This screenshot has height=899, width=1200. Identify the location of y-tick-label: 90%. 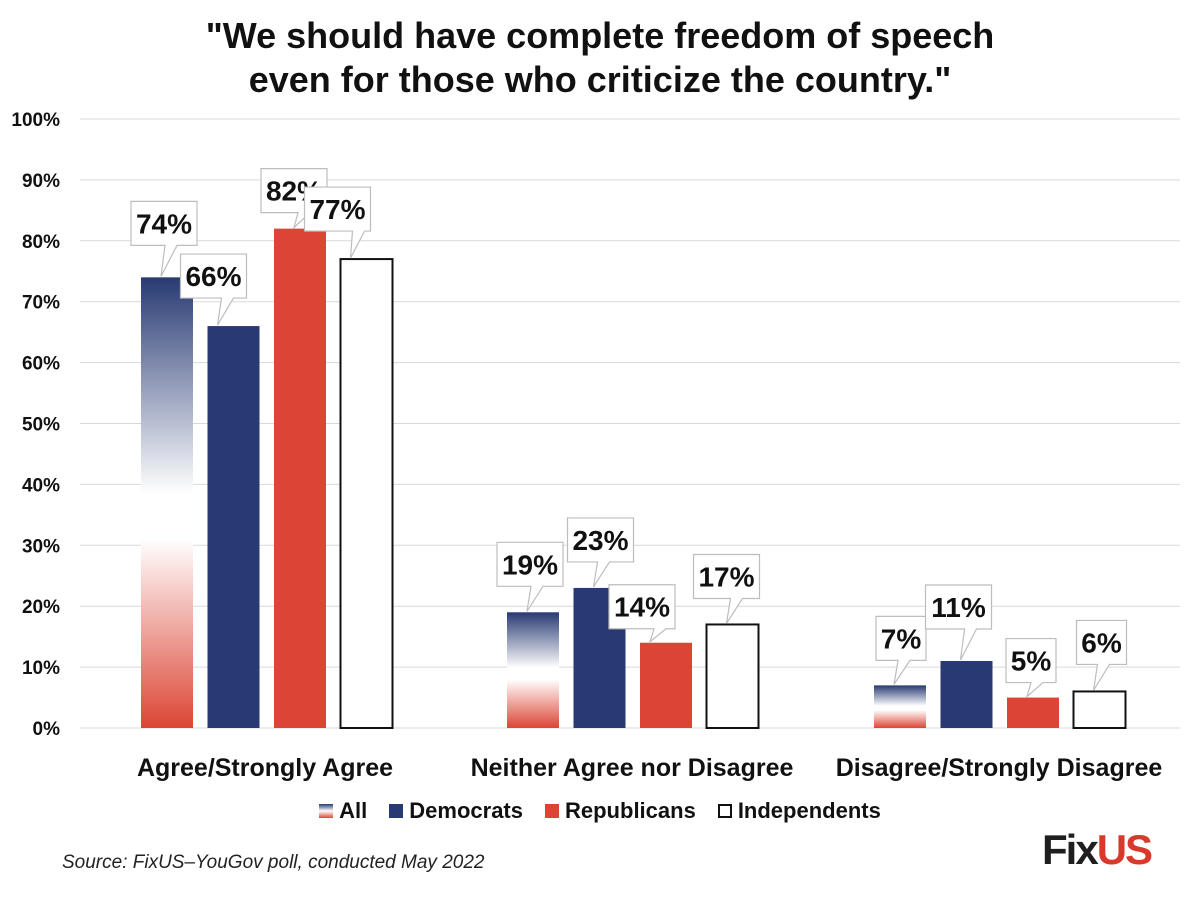
(41, 181).